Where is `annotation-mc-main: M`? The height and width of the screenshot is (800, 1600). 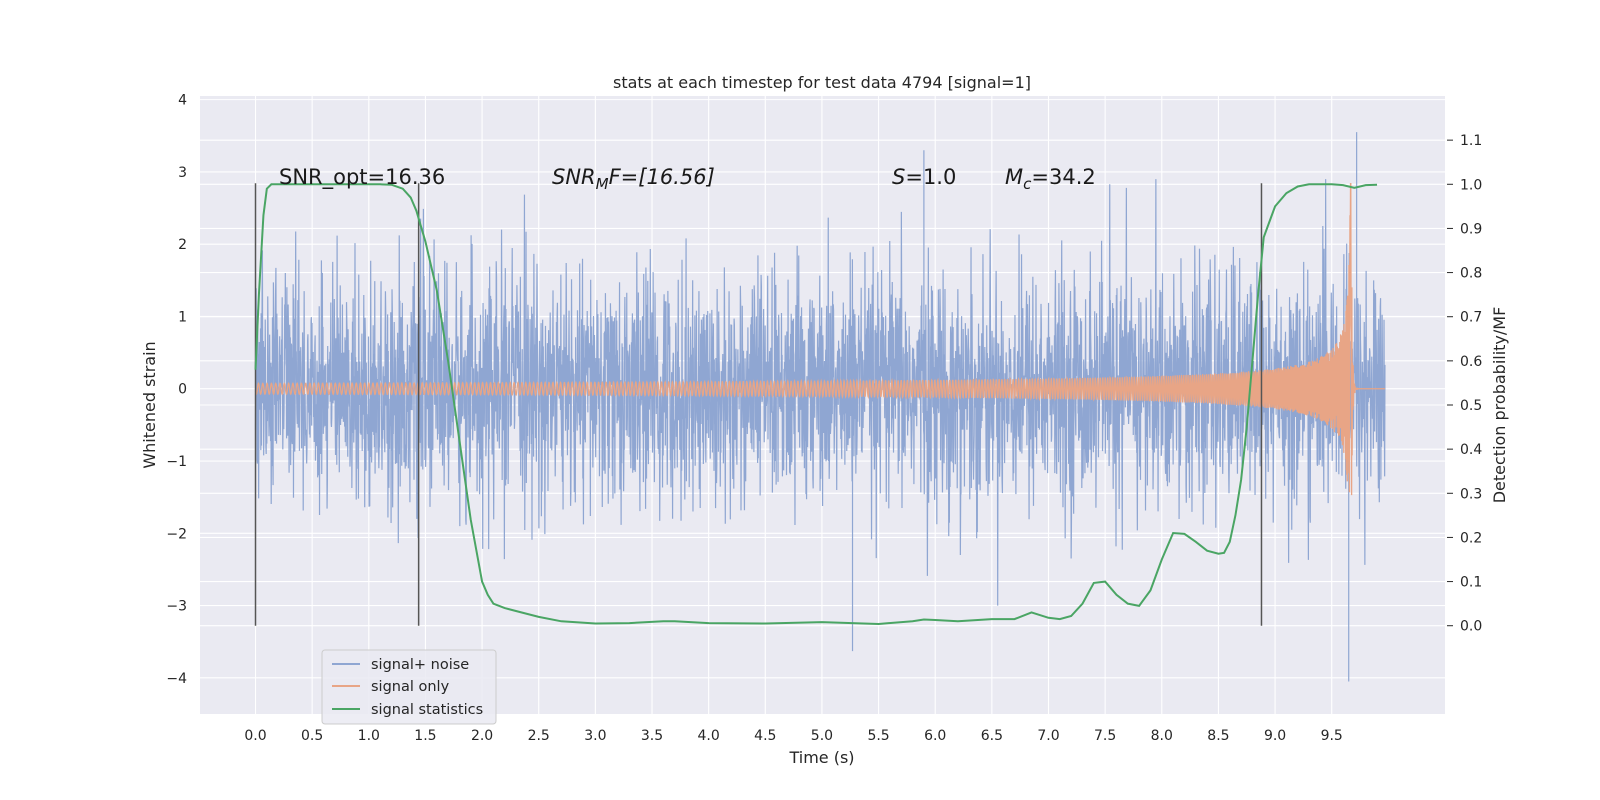 annotation-mc-main: M is located at coordinates (1014, 177).